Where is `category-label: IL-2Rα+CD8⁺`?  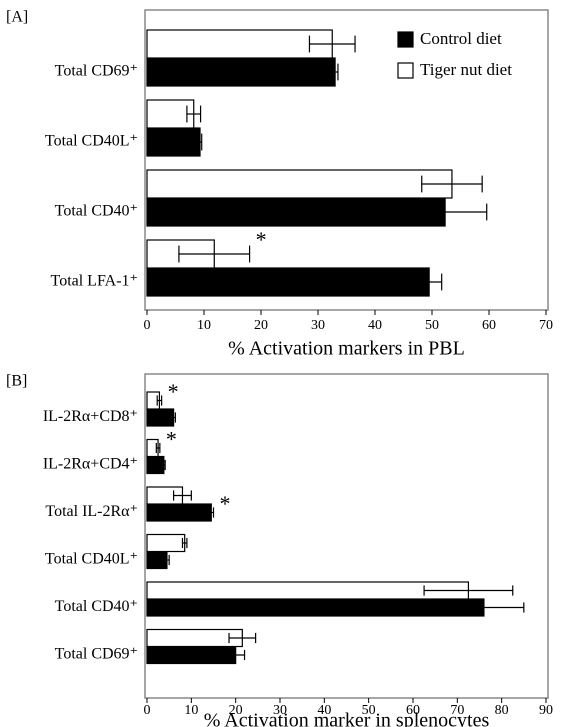 category-label: IL-2Rα+CD8⁺ is located at coordinates (90, 416).